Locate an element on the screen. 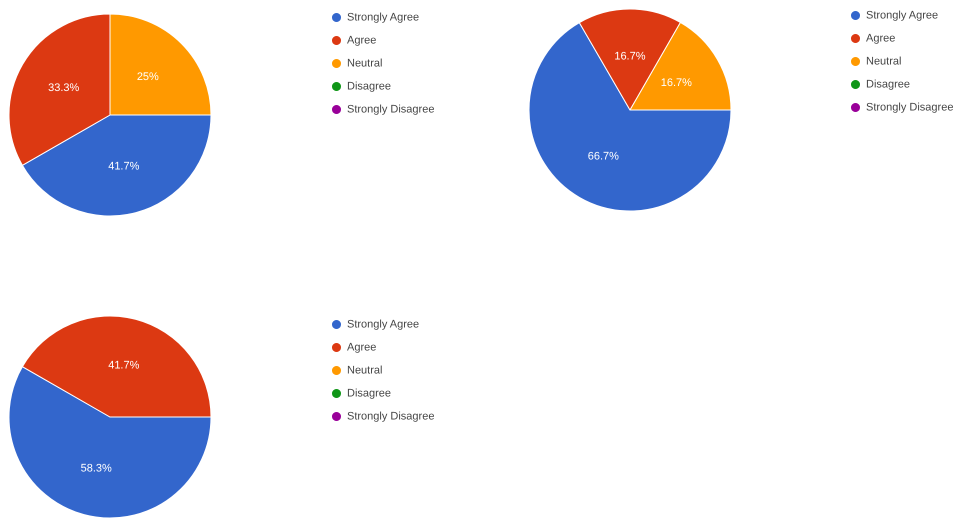 This screenshot has height=519, width=978. data-label: 25% is located at coordinates (148, 77).